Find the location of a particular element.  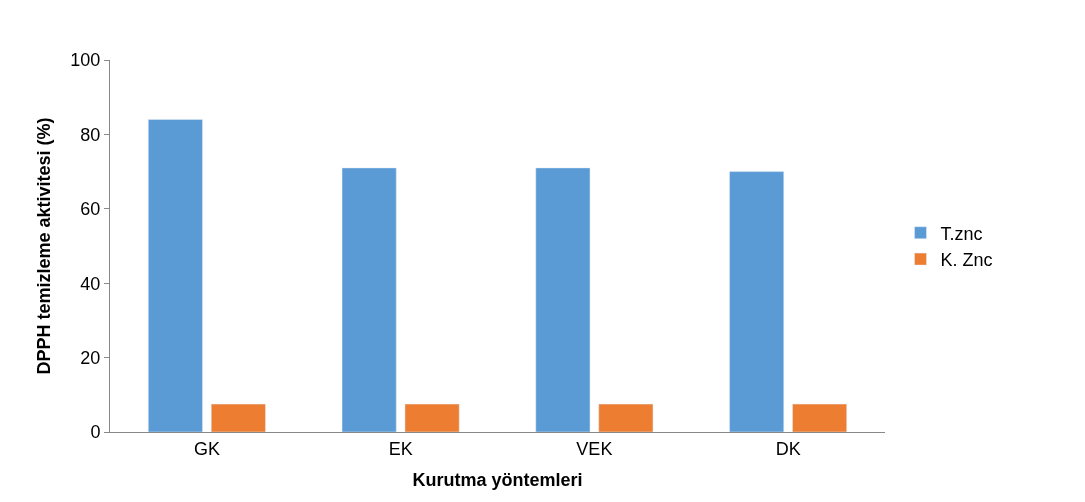

x-tick-label: GK is located at coordinates (206, 448).